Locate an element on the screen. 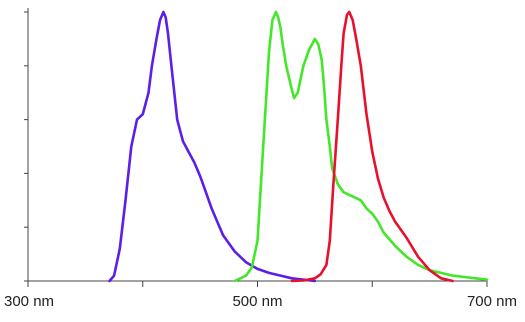 The width and height of the screenshot is (525, 322). x-tick-label-700: 700 nm is located at coordinates (492, 301).